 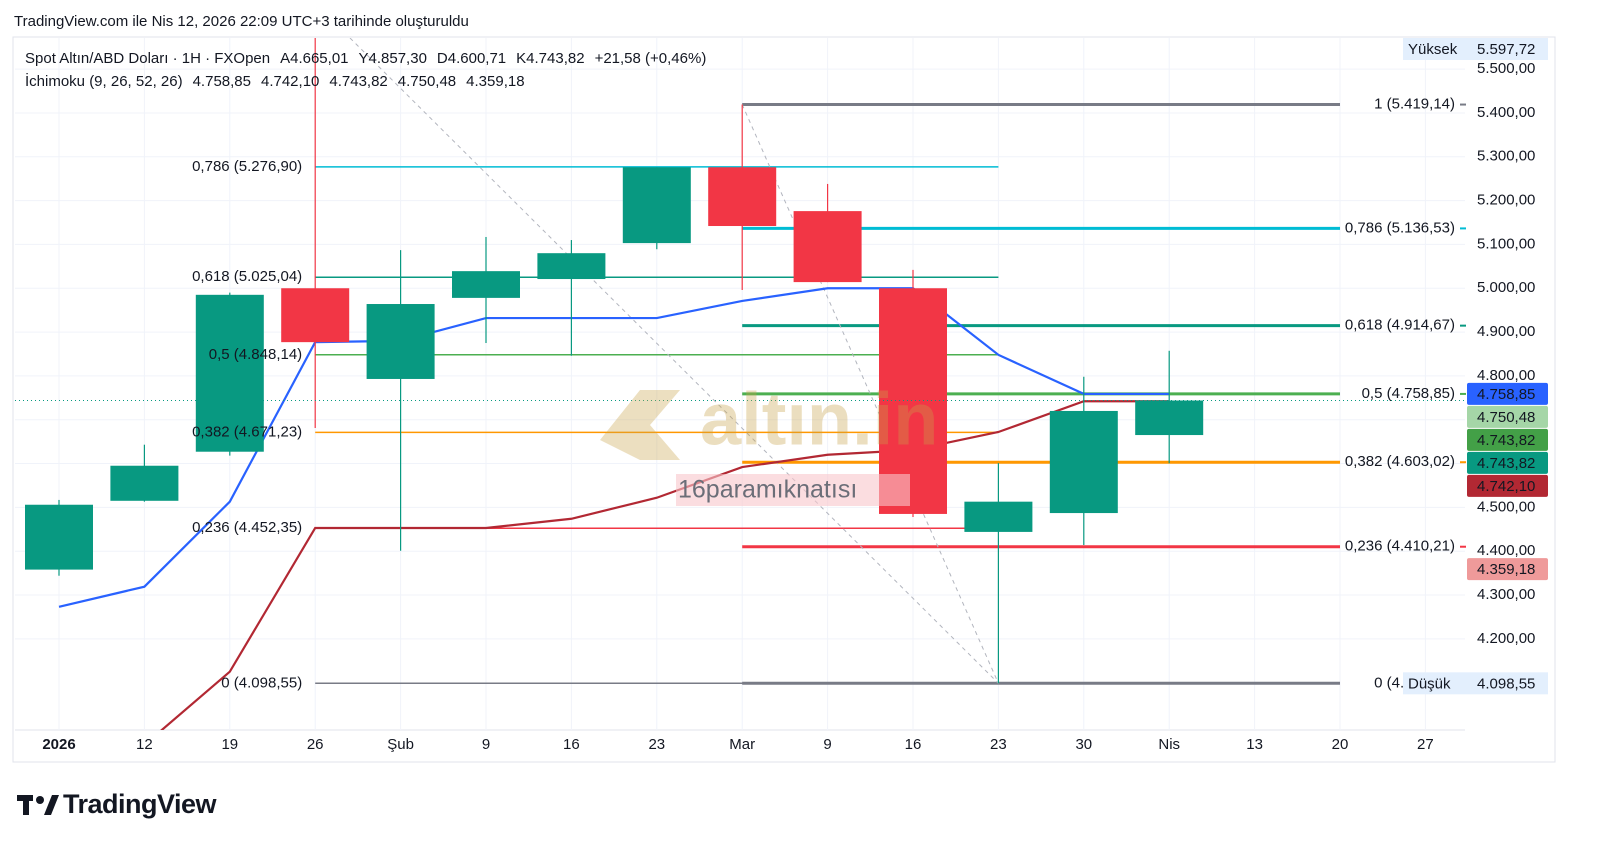 I want to click on ohlc-legend-value: A4.665,01, so click(x=314, y=58).